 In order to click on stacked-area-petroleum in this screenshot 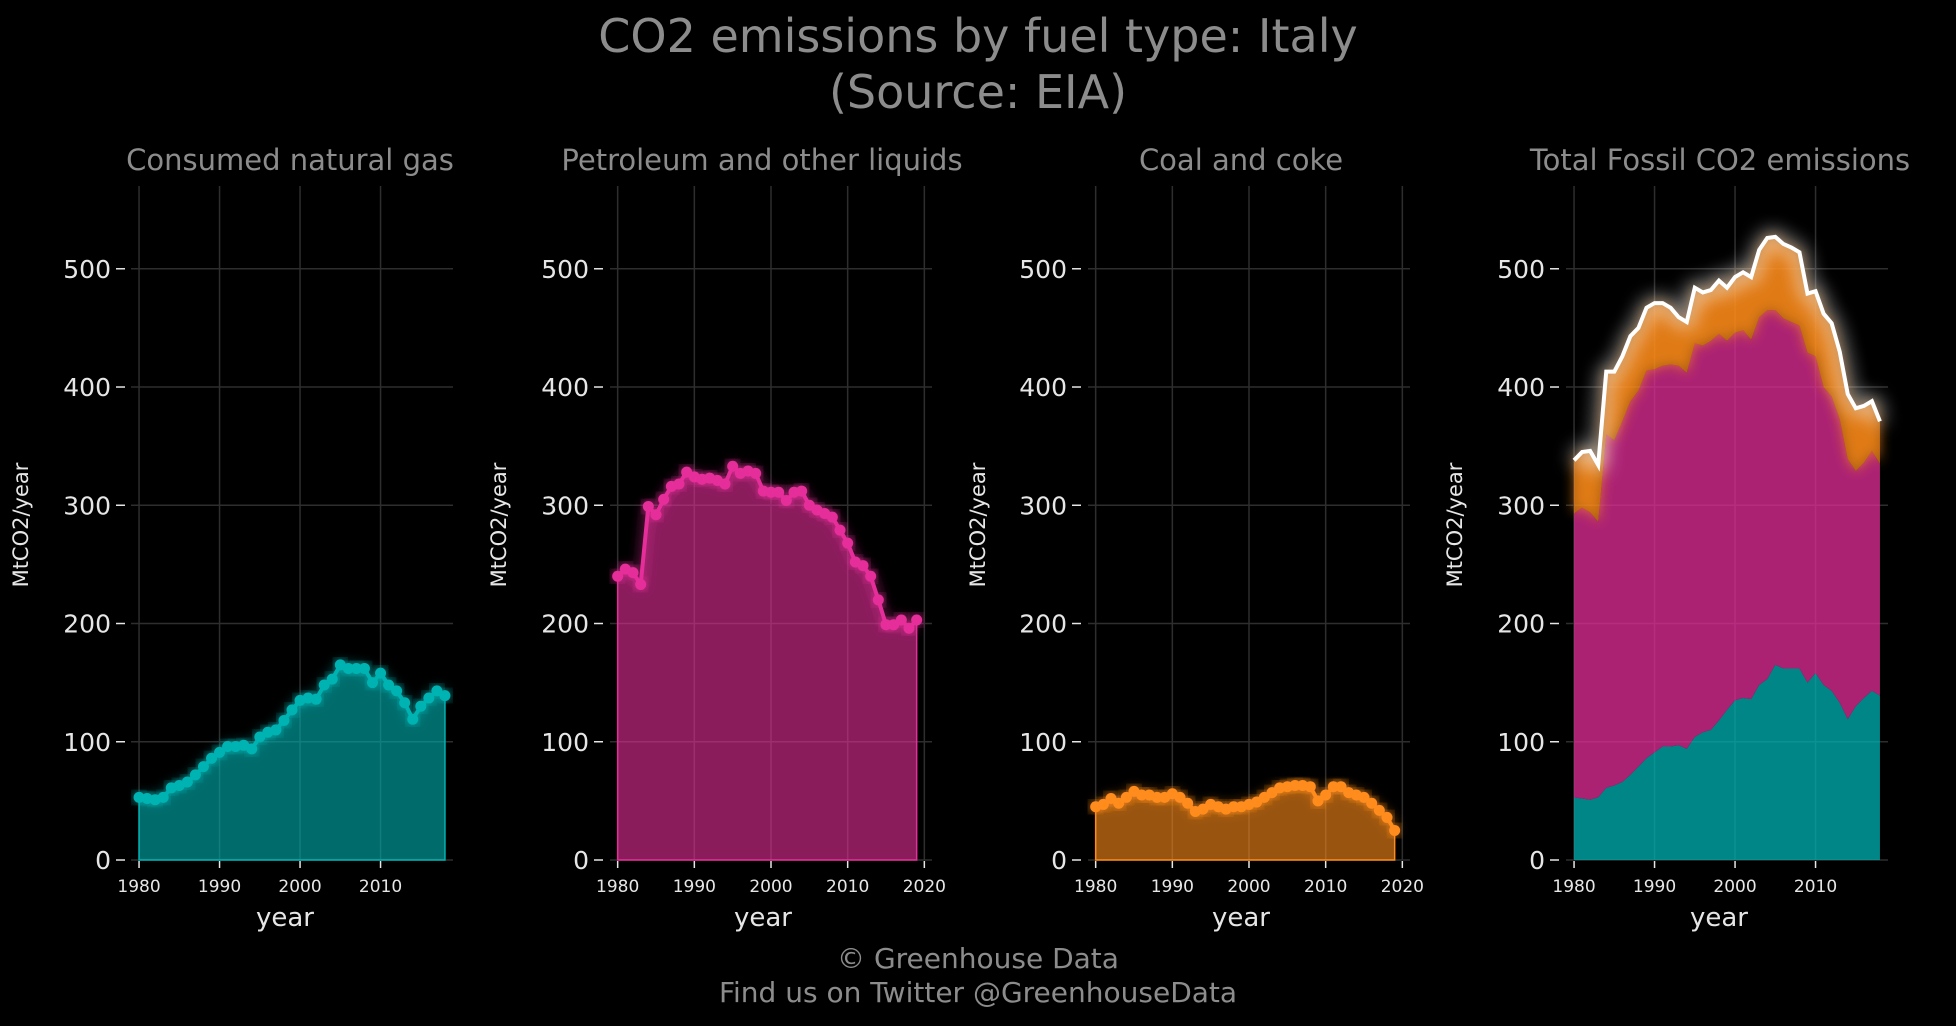, I will do `click(1727, 555)`.